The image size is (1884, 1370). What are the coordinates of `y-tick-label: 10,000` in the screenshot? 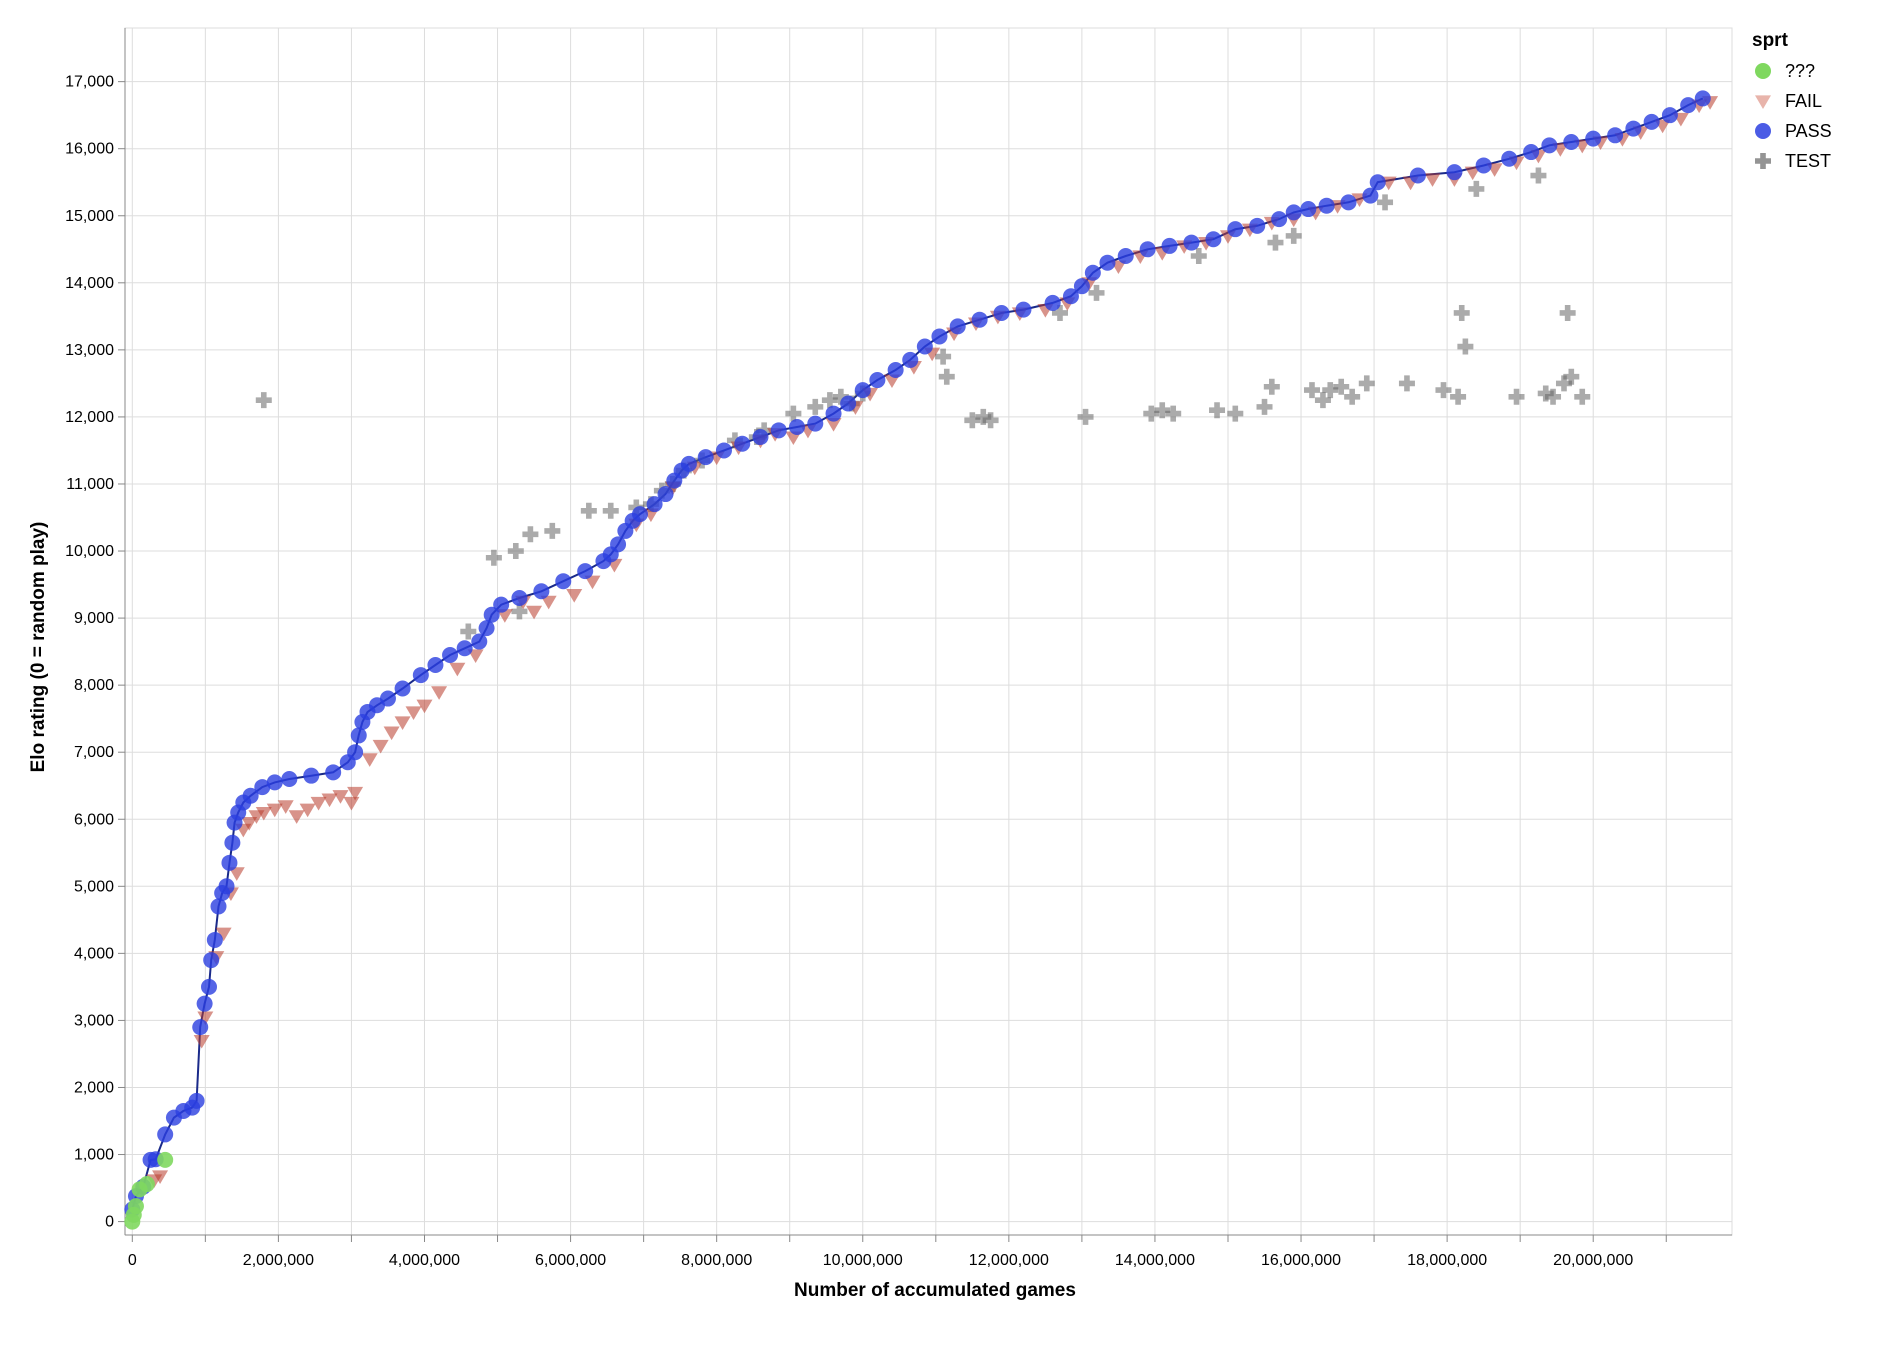 It's located at (89, 551).